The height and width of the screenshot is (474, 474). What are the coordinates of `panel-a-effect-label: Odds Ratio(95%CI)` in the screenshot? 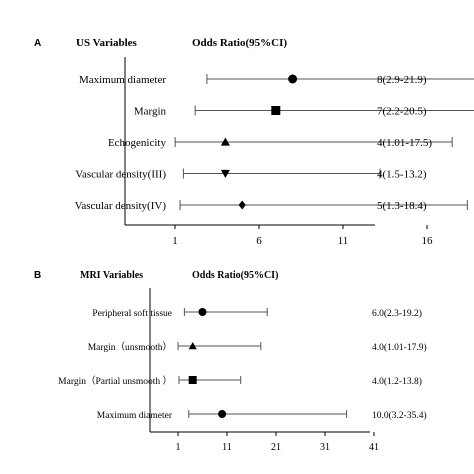 It's located at (239, 43).